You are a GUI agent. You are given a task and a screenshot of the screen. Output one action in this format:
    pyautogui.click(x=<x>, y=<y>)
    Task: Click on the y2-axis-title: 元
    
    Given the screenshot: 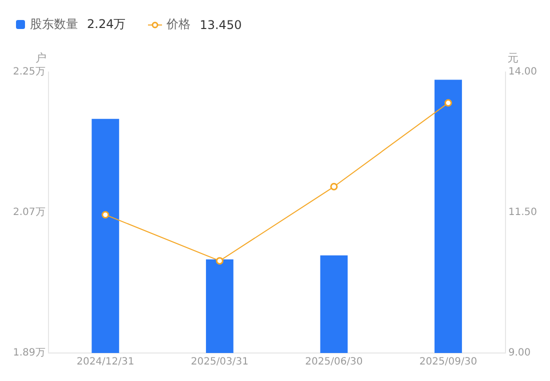 What is the action you would take?
    pyautogui.click(x=512, y=57)
    